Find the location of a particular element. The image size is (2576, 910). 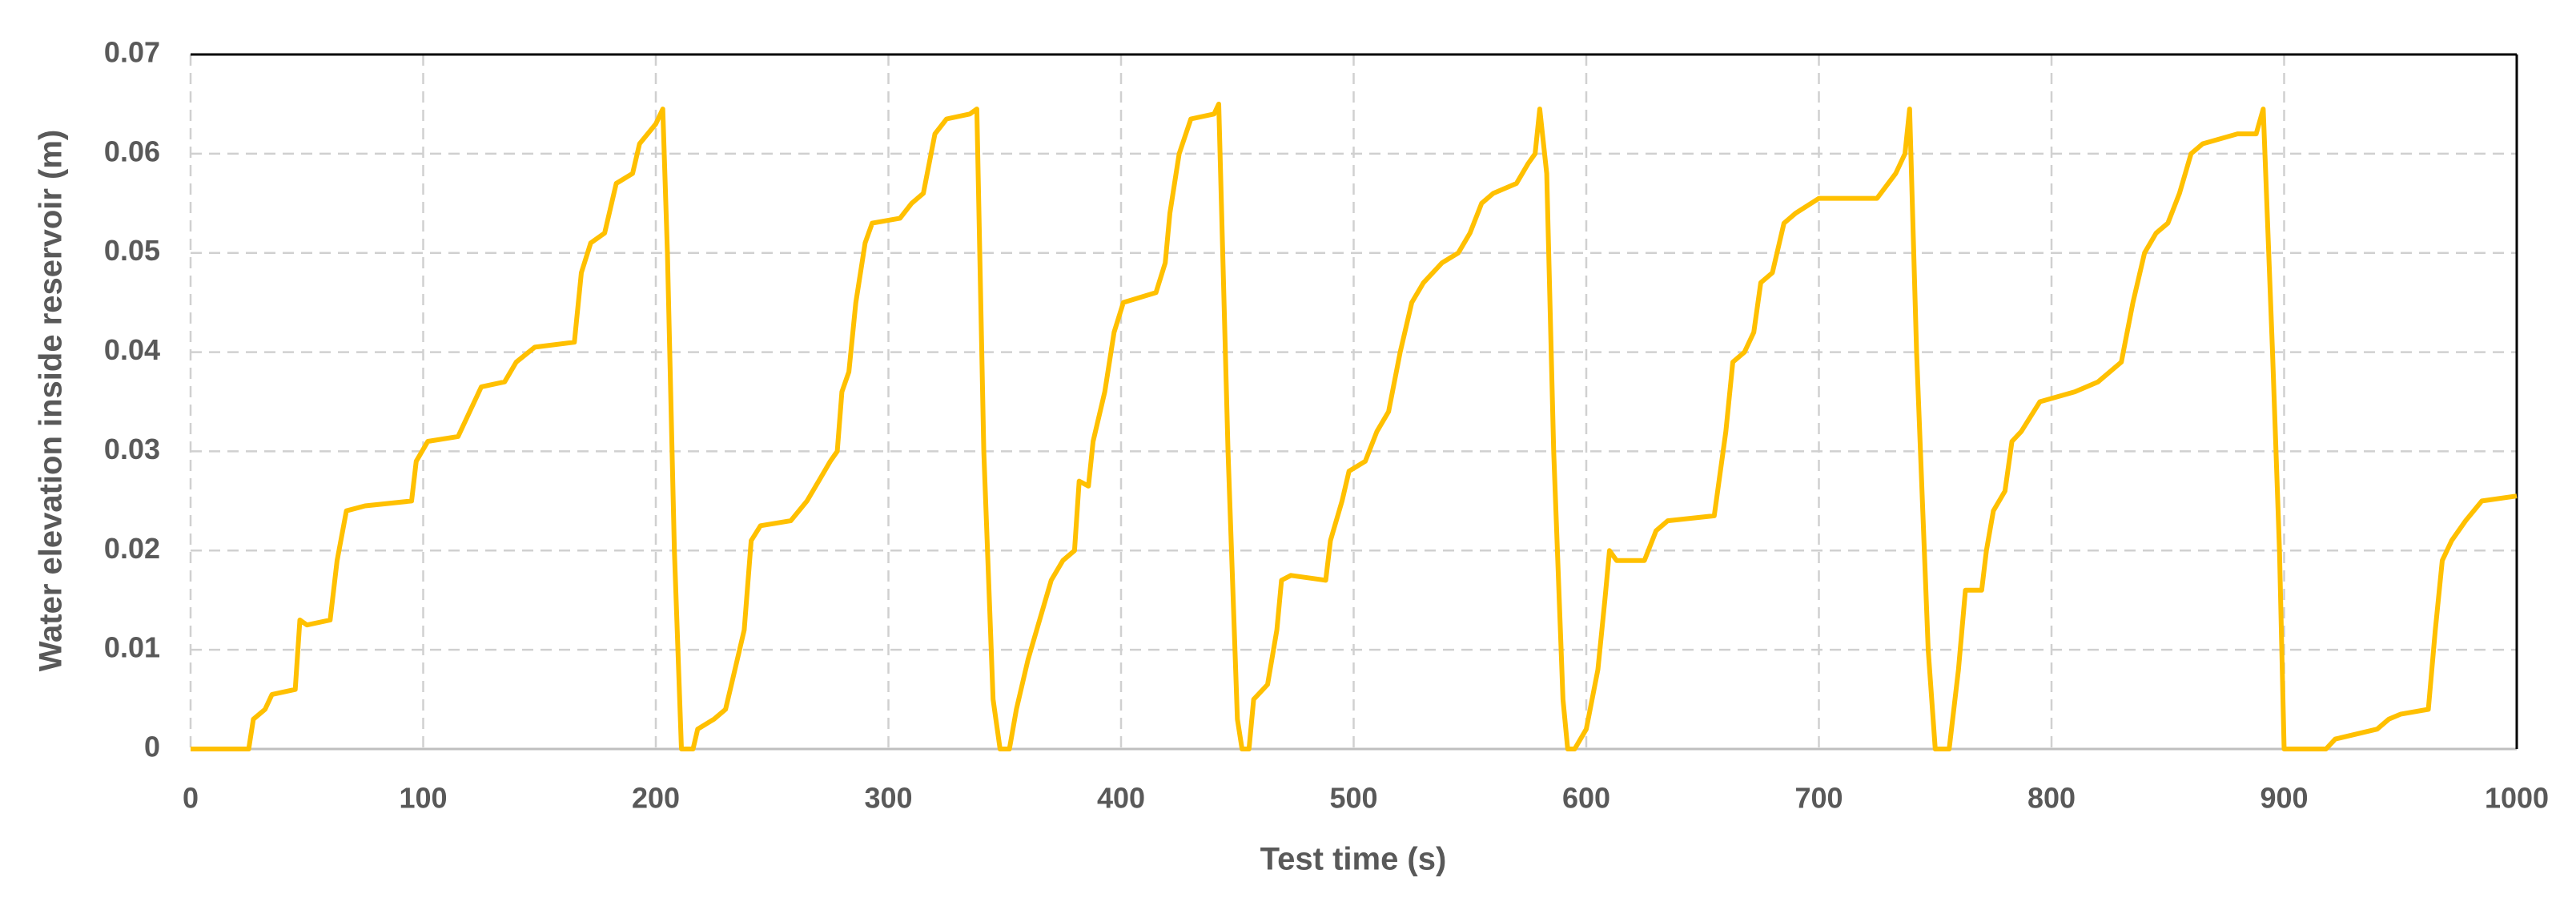

x-tick-label: 0 is located at coordinates (191, 798).